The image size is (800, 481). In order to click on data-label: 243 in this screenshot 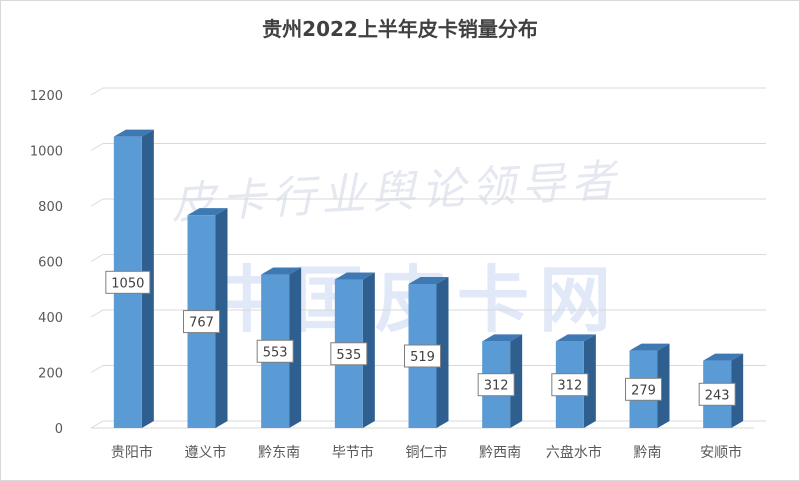, I will do `click(717, 395)`.